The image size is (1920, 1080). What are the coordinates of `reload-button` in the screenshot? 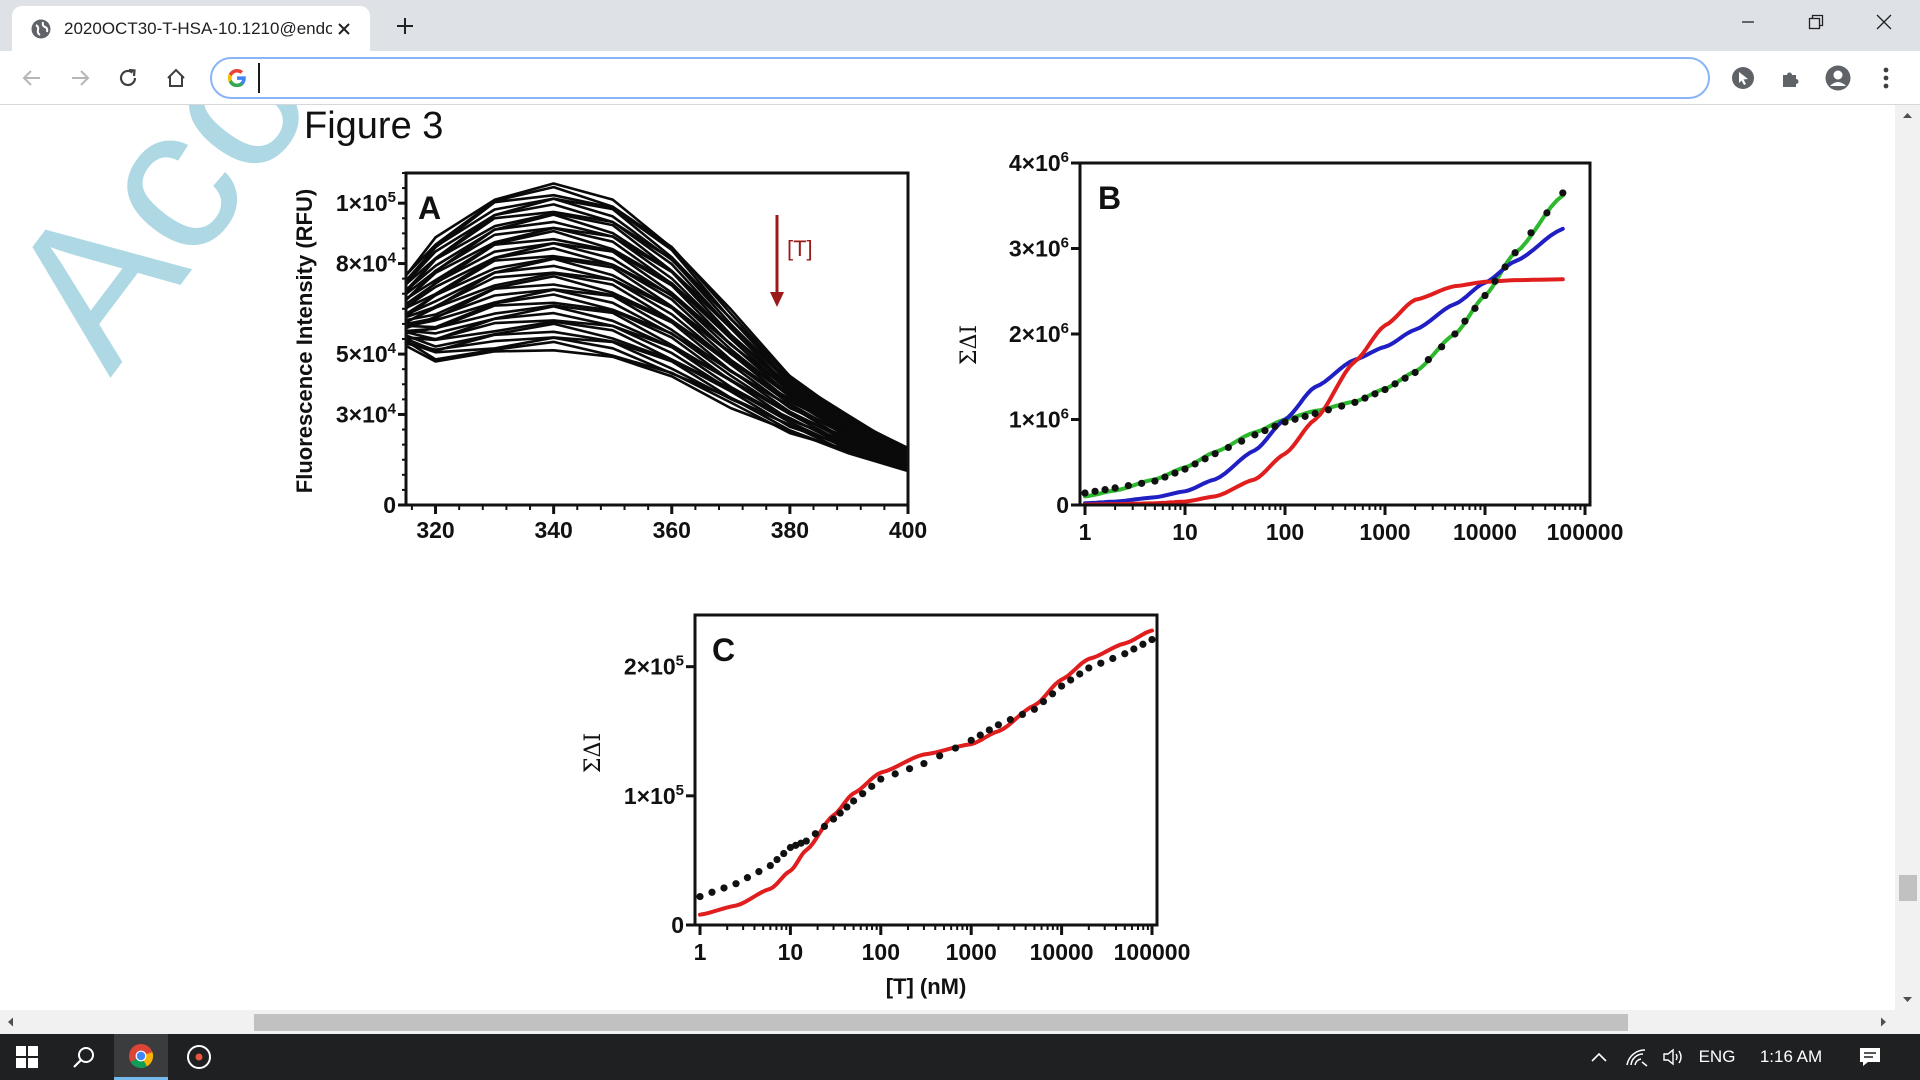 It's located at (128, 78).